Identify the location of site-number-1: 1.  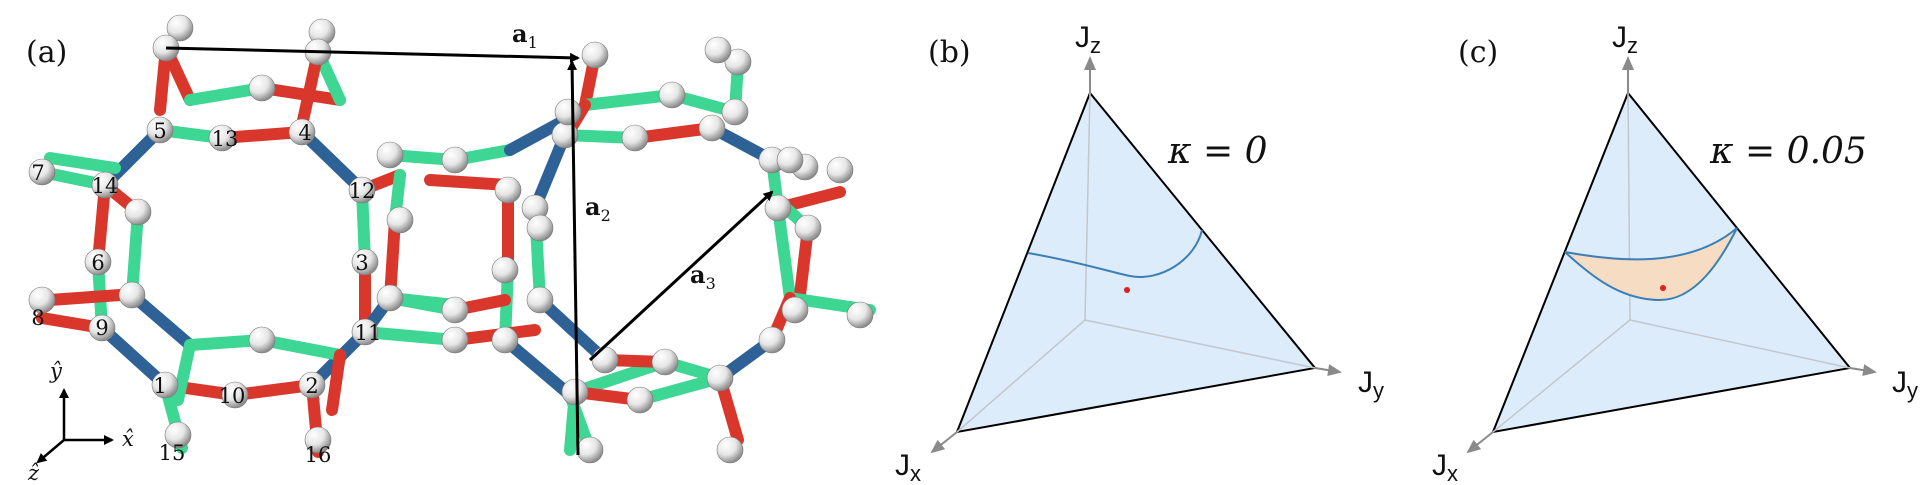
(159, 386).